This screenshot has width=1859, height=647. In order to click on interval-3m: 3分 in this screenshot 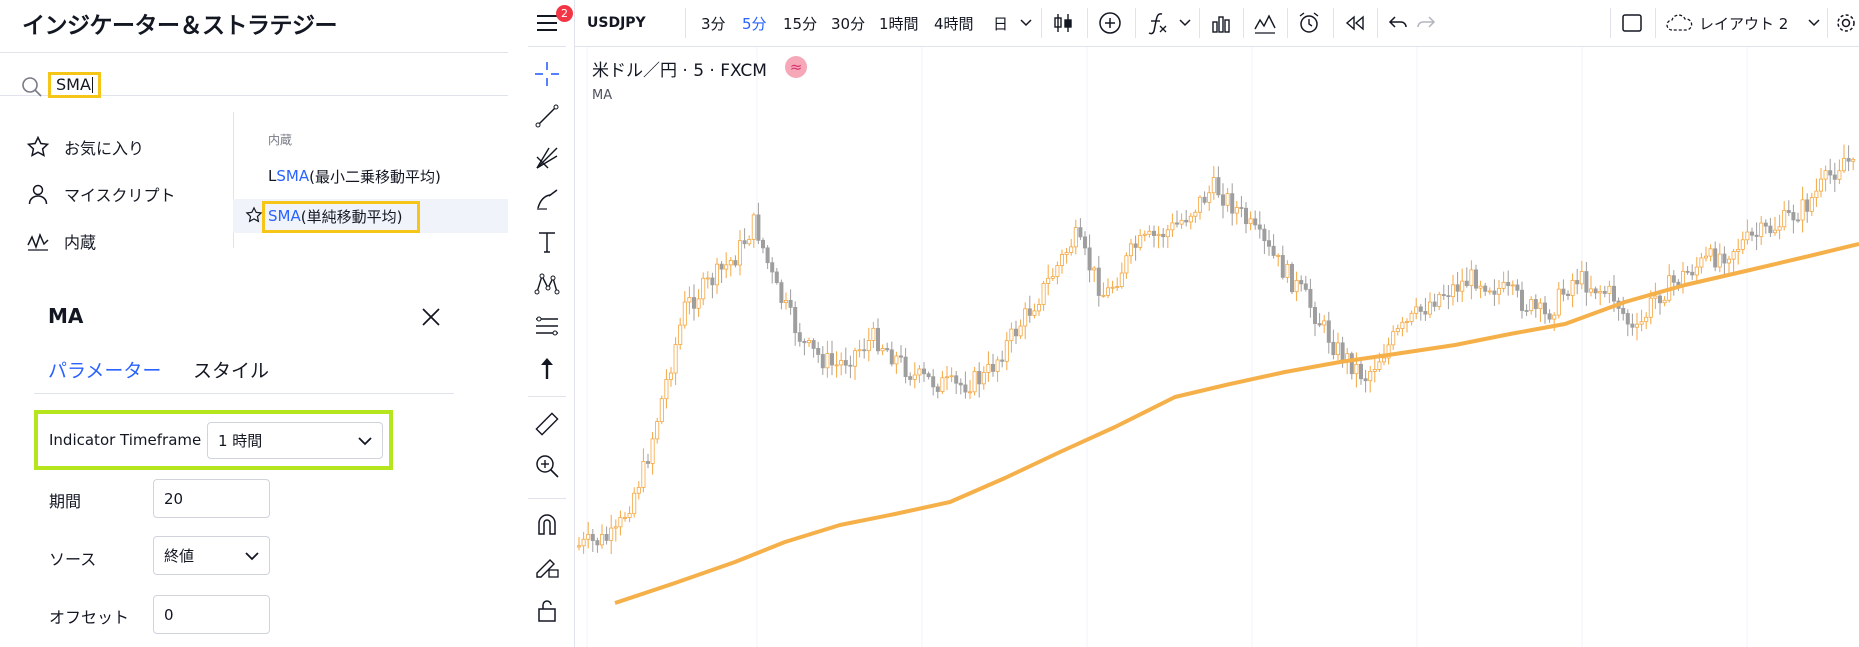, I will do `click(713, 23)`.